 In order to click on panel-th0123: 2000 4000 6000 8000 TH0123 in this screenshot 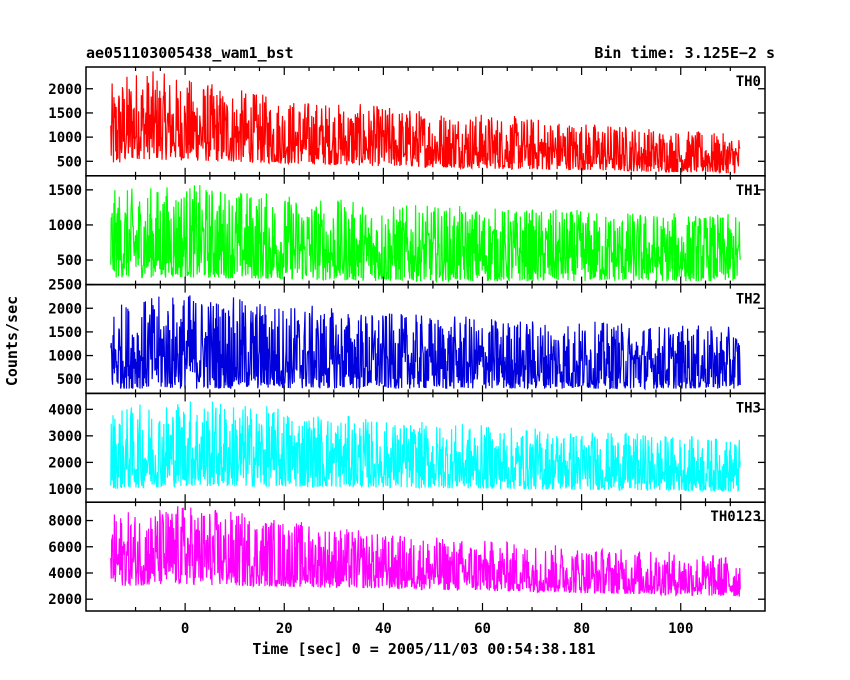, I will do `click(407, 556)`.